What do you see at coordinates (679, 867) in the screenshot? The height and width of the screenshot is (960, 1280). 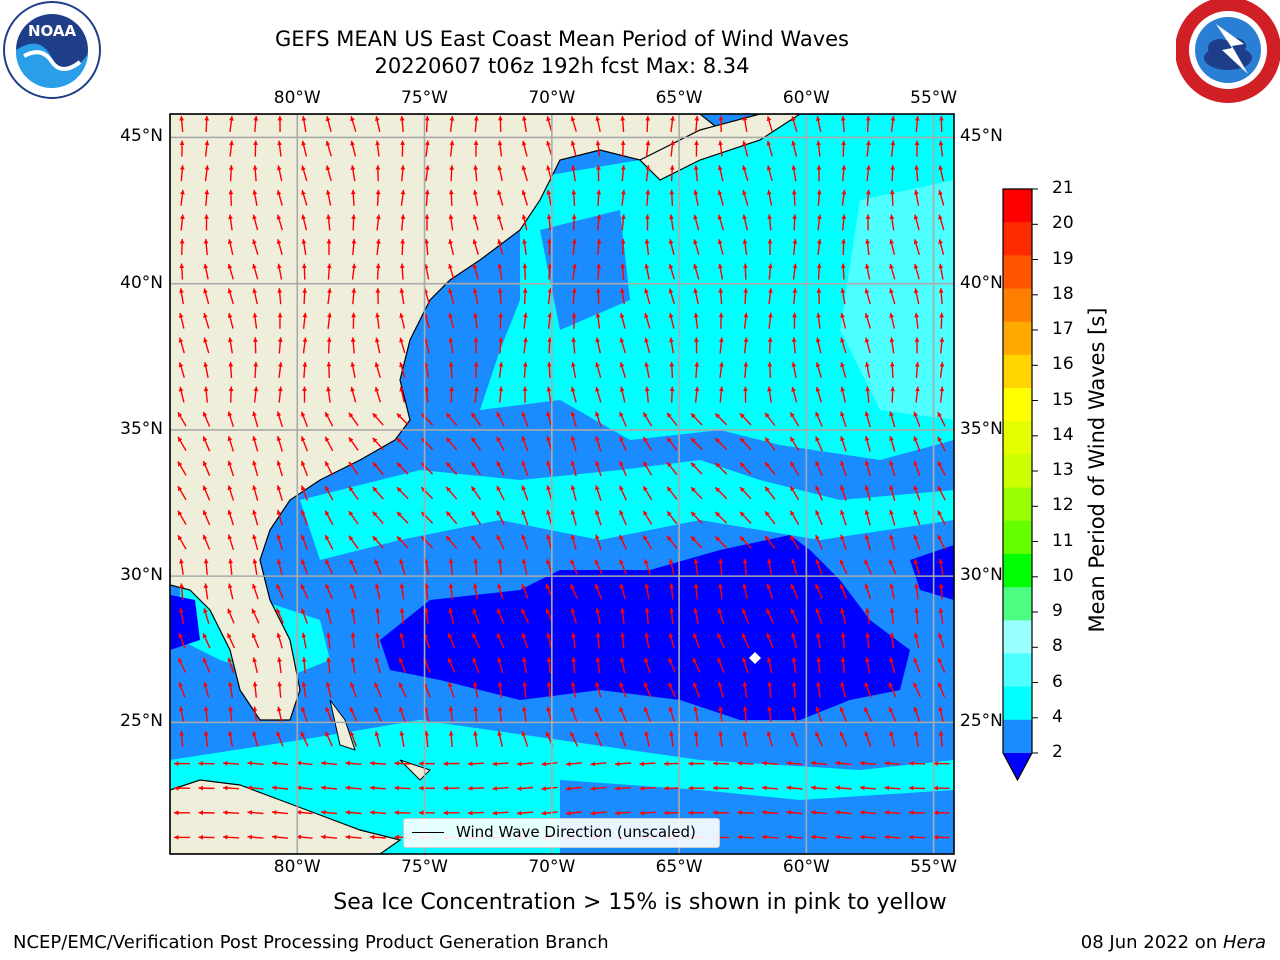 I see `longitude-label-bottom: 65°W` at bounding box center [679, 867].